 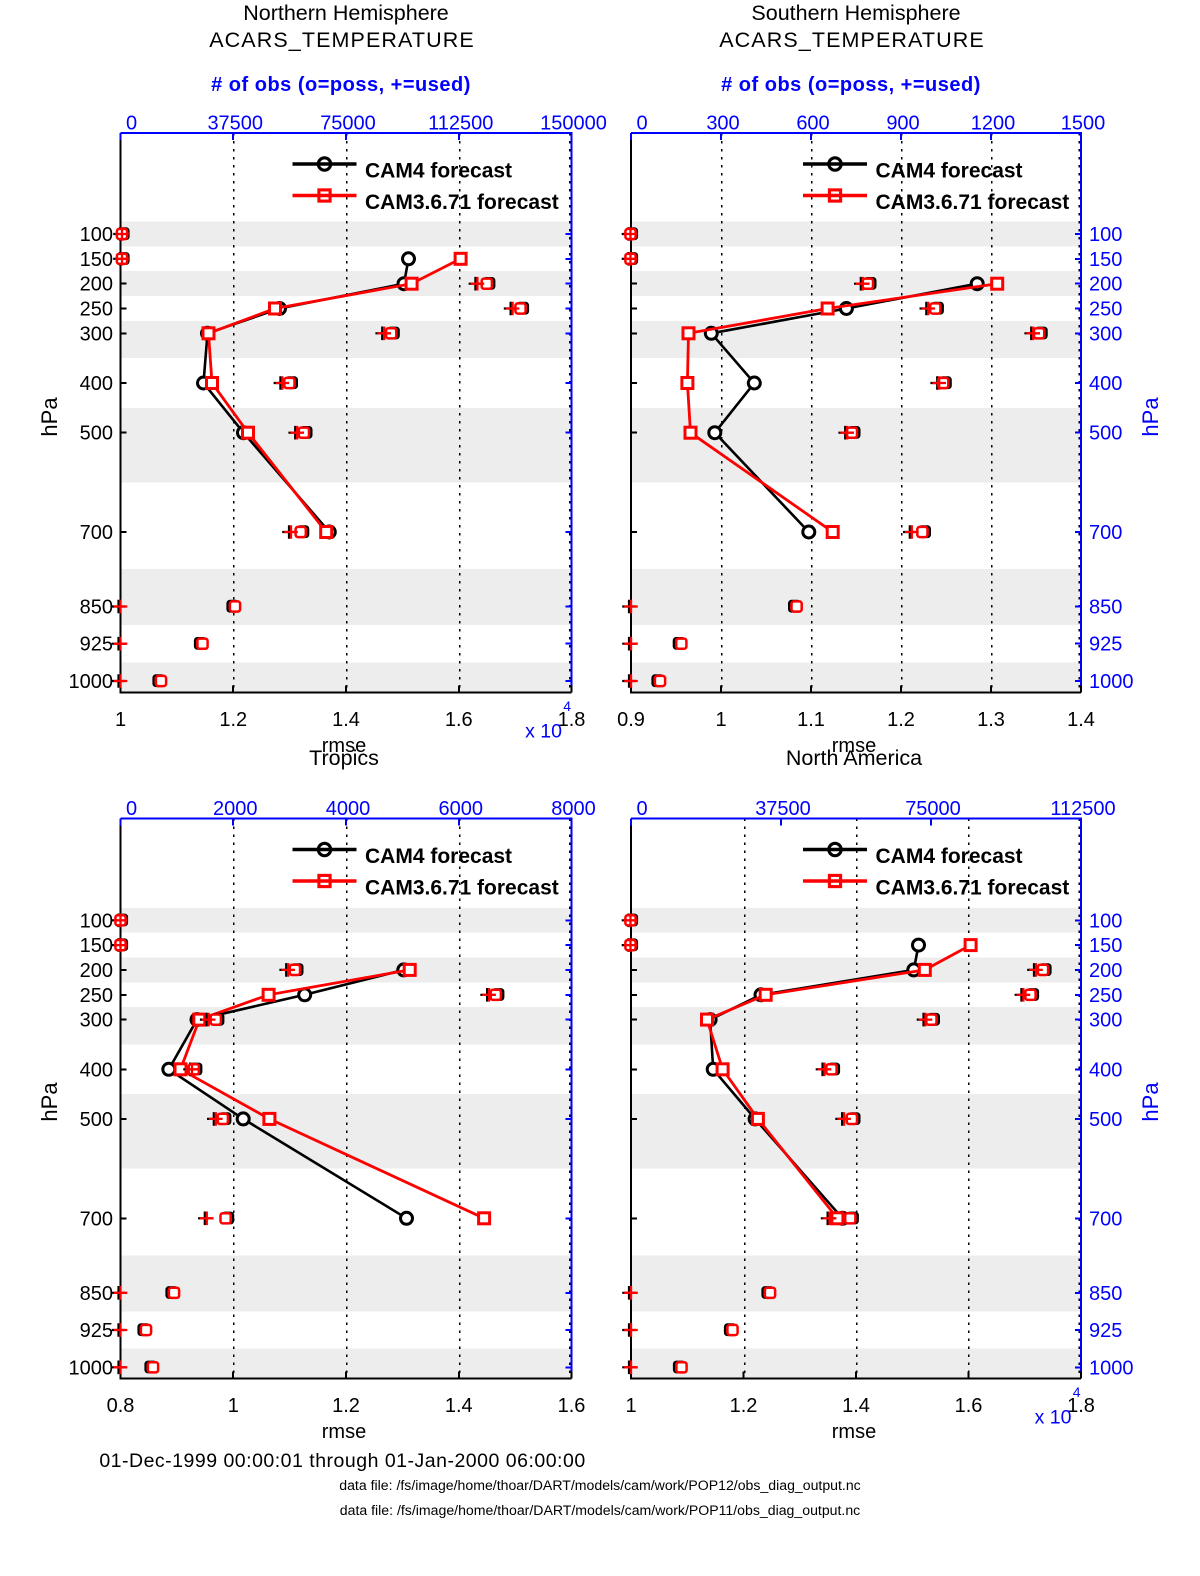 What do you see at coordinates (573, 124) in the screenshot?
I see `svg-text: 150000` at bounding box center [573, 124].